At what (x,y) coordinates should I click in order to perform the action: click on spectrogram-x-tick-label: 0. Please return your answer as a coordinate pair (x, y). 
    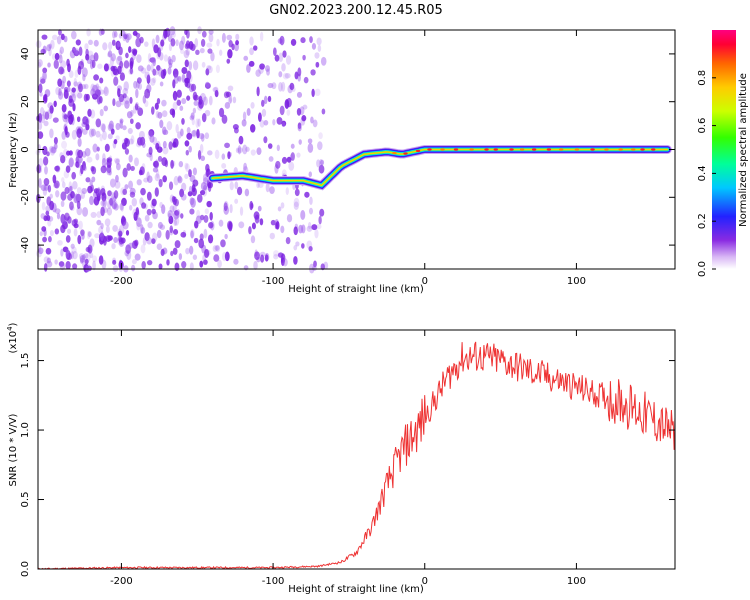
    Looking at the image, I should click on (425, 281).